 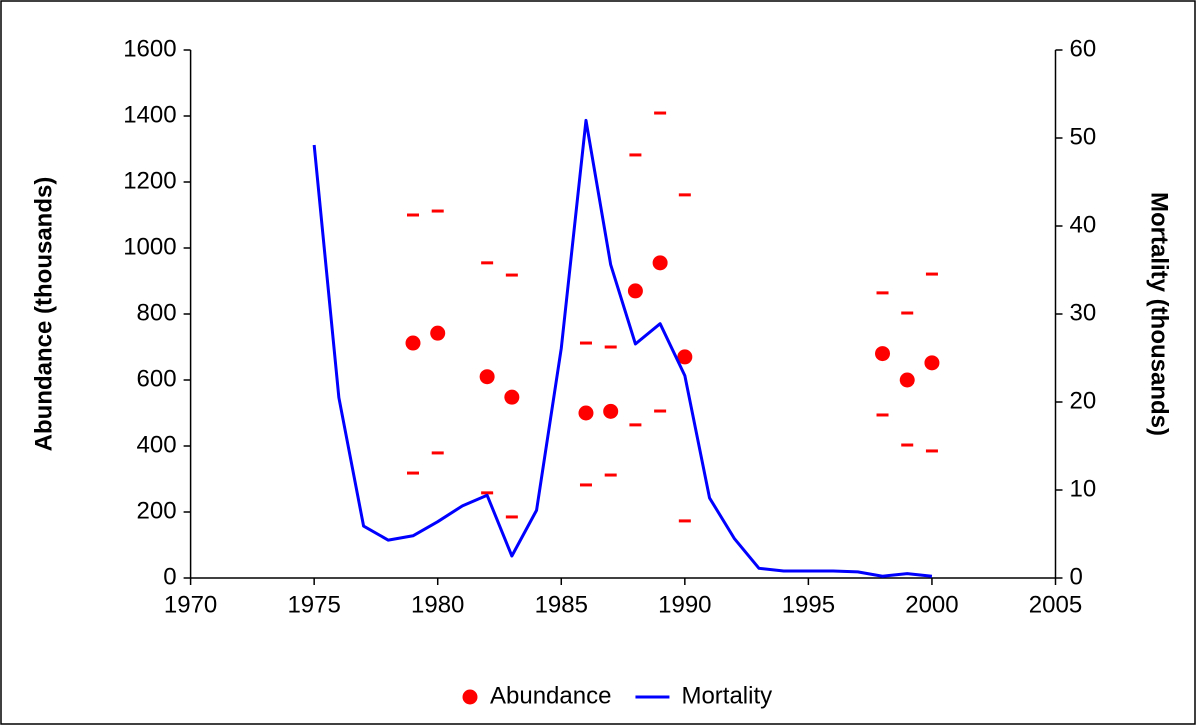 What do you see at coordinates (808, 604) in the screenshot?
I see `x-tick-label: 1995` at bounding box center [808, 604].